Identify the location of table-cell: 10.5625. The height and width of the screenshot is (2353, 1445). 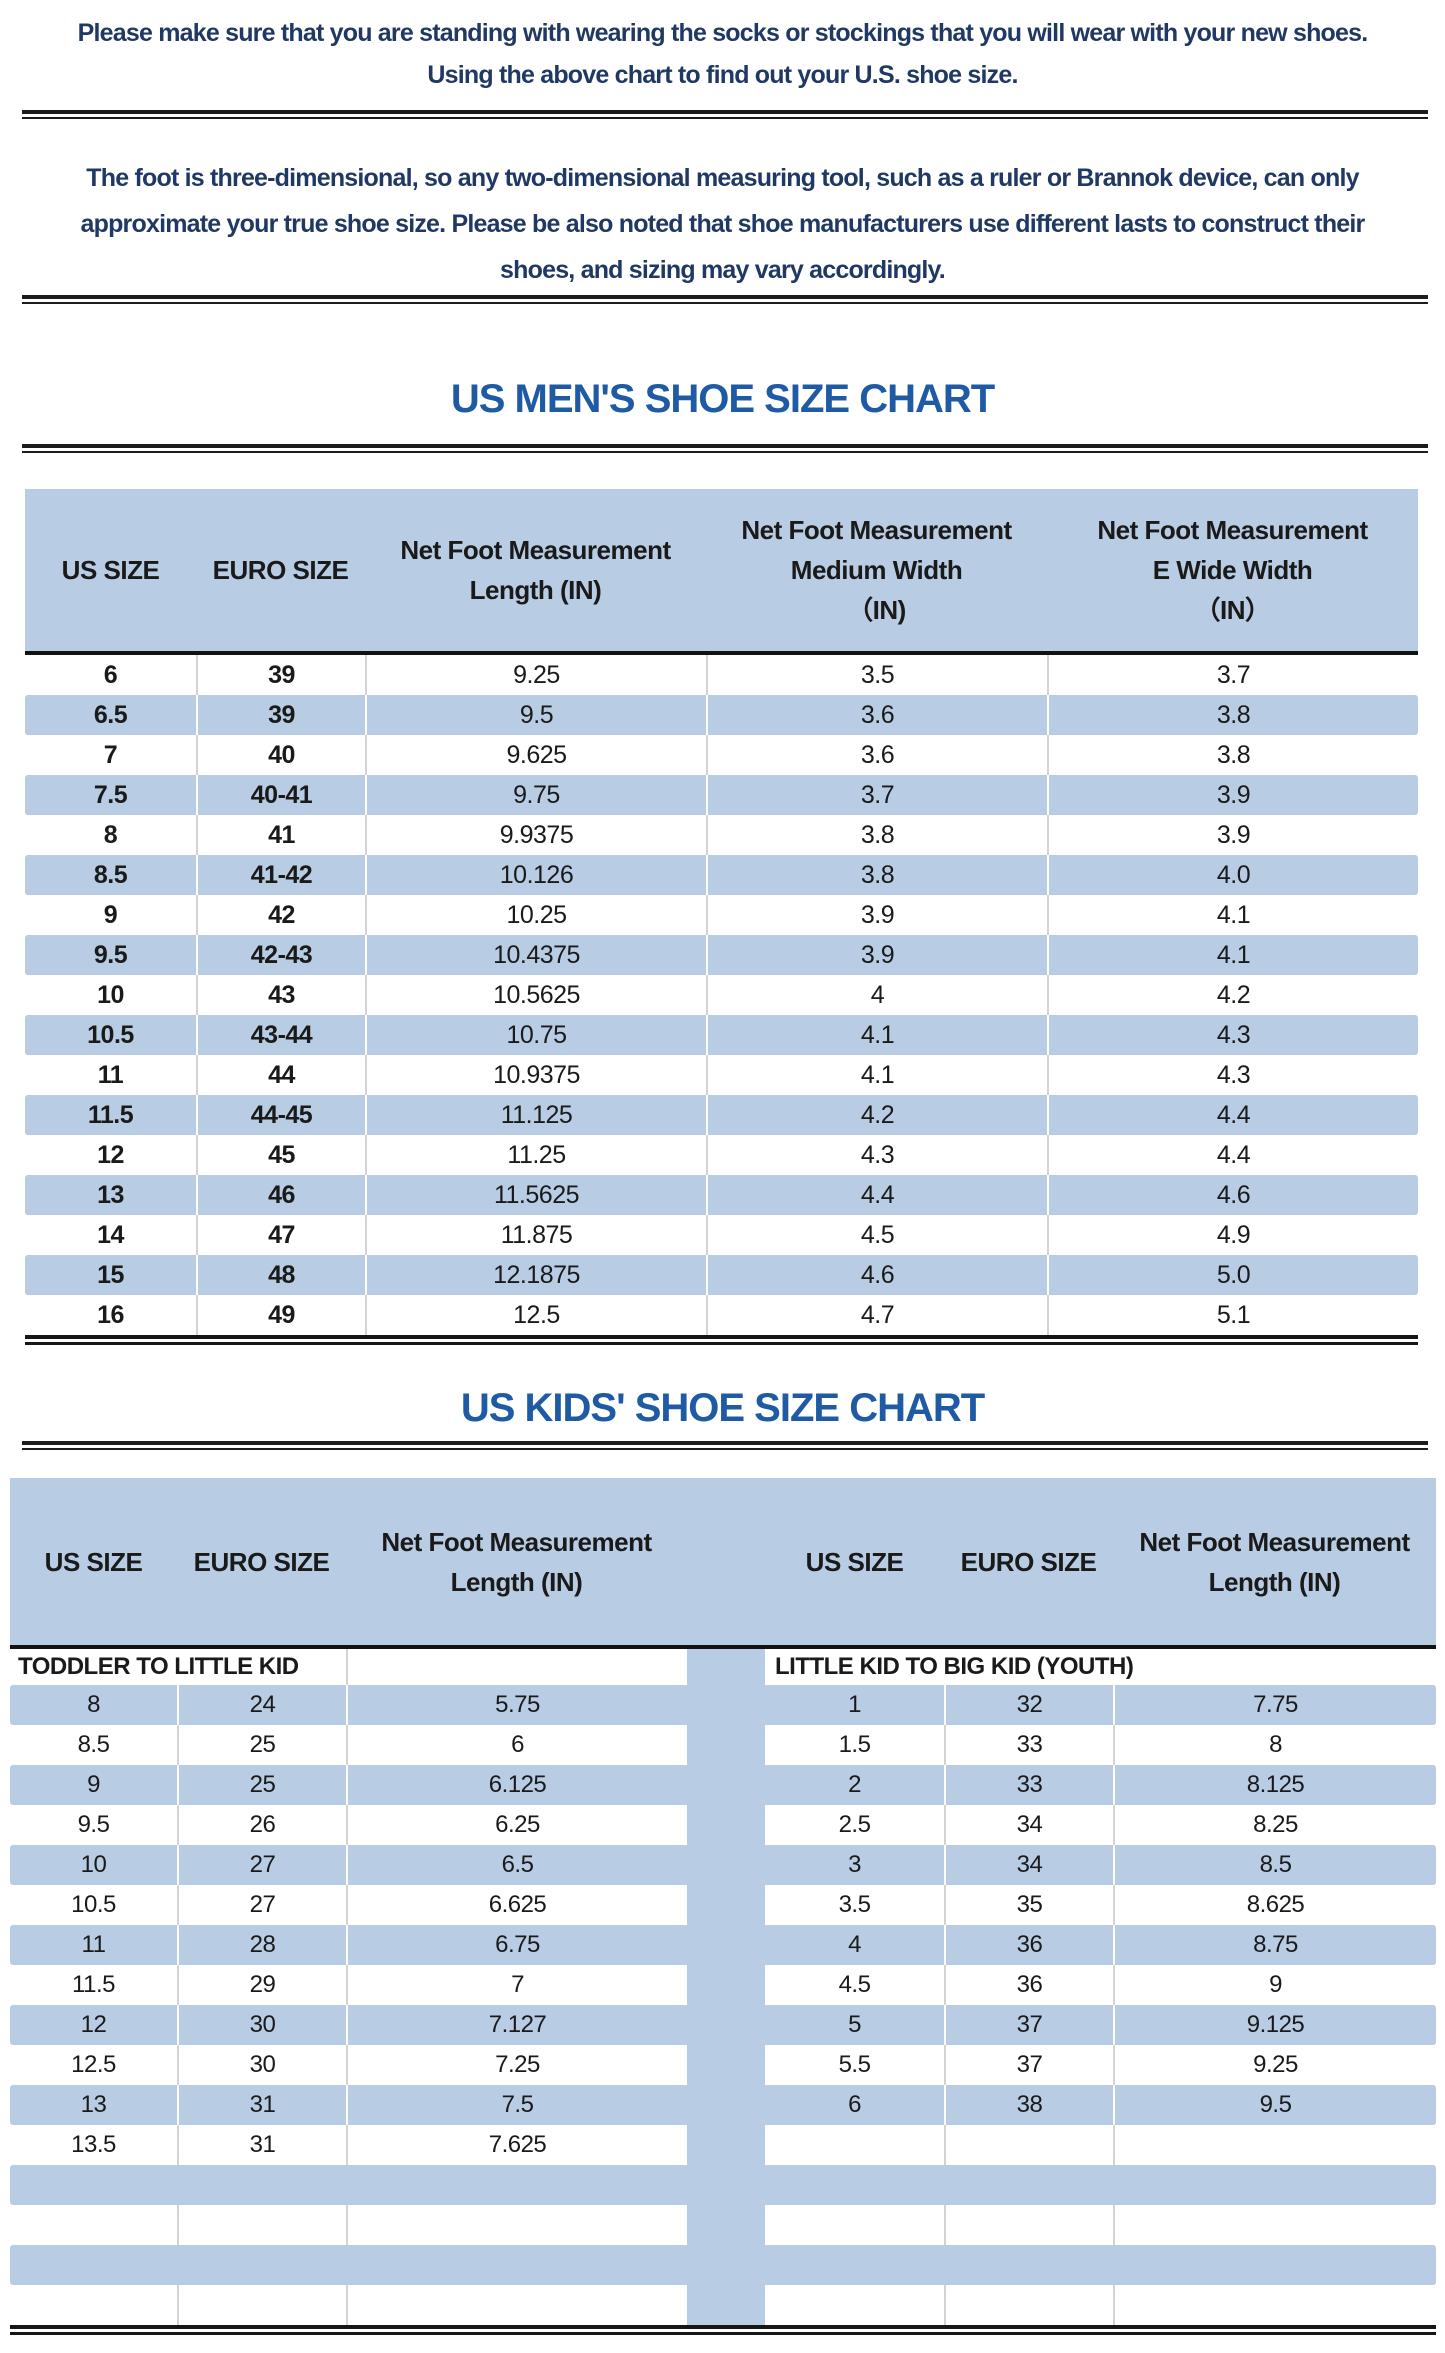
(535, 995).